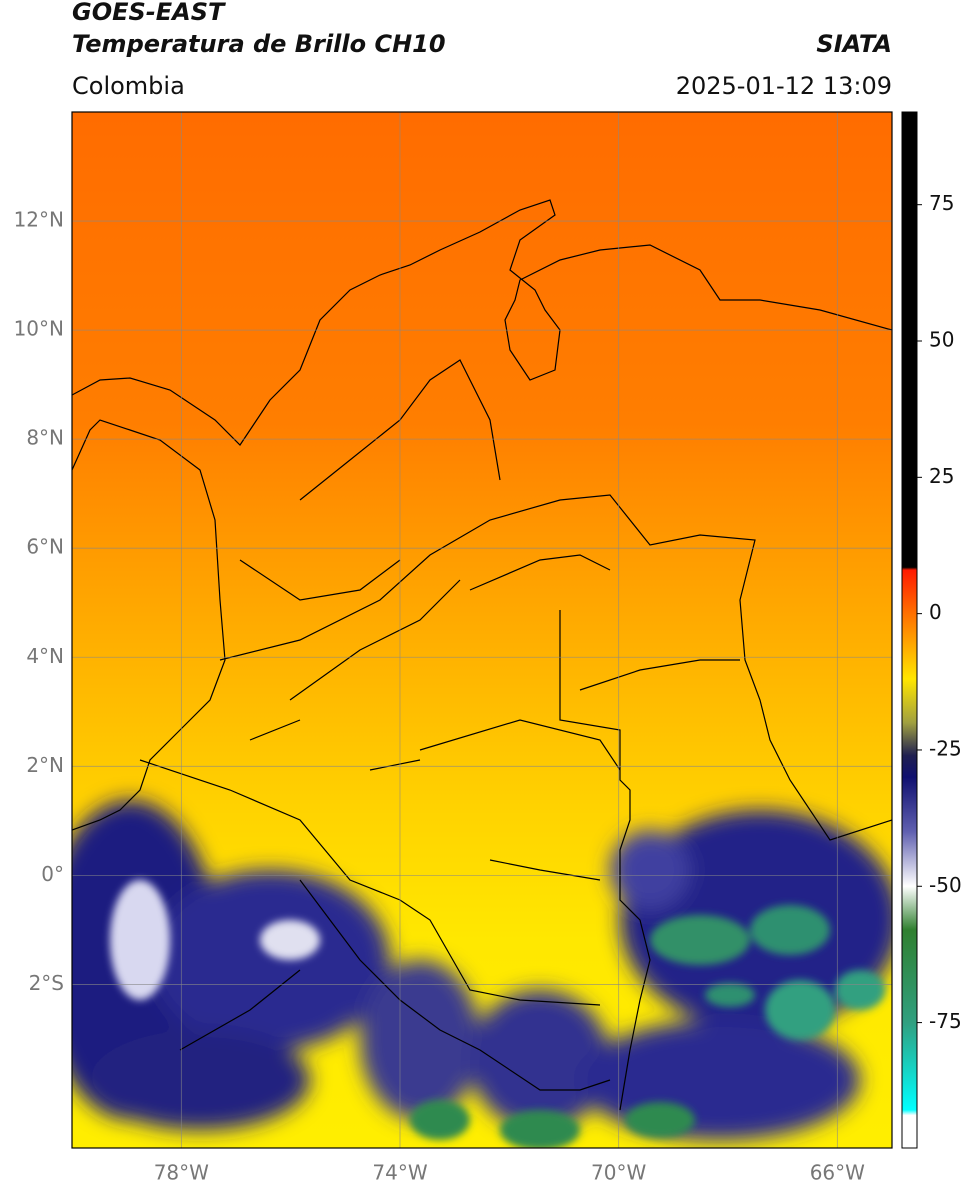  Describe the element at coordinates (45, 547) in the screenshot. I see `lat-label: 6°N` at that location.